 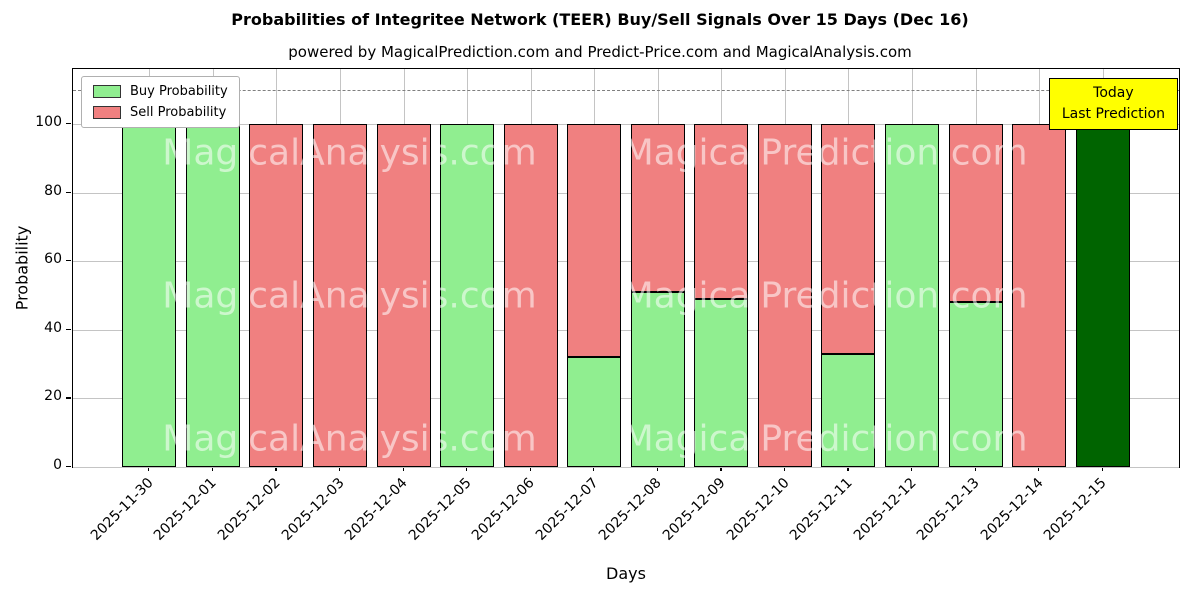 I want to click on x-tick-label: 2025-12-03, so click(x=313, y=509).